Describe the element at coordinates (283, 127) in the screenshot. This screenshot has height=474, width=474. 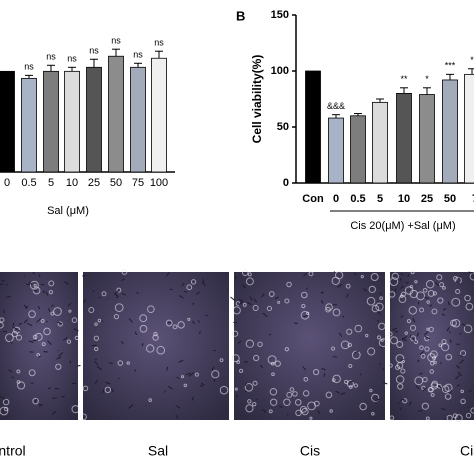
I see `y-tick-label: 50` at that location.